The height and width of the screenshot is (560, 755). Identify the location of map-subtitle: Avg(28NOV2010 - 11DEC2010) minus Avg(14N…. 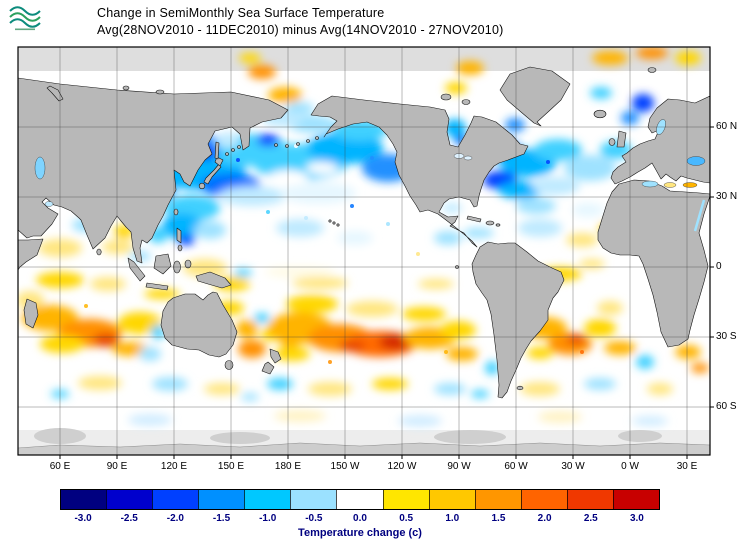
(300, 30).